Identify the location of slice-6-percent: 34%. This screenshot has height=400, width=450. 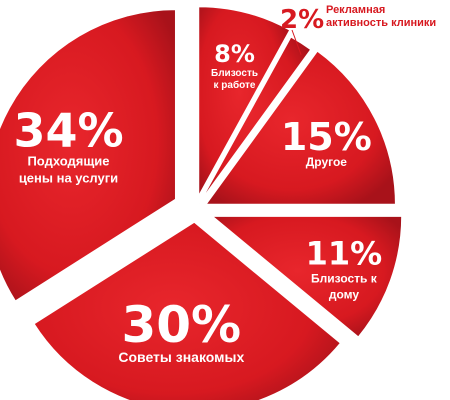
(68, 131).